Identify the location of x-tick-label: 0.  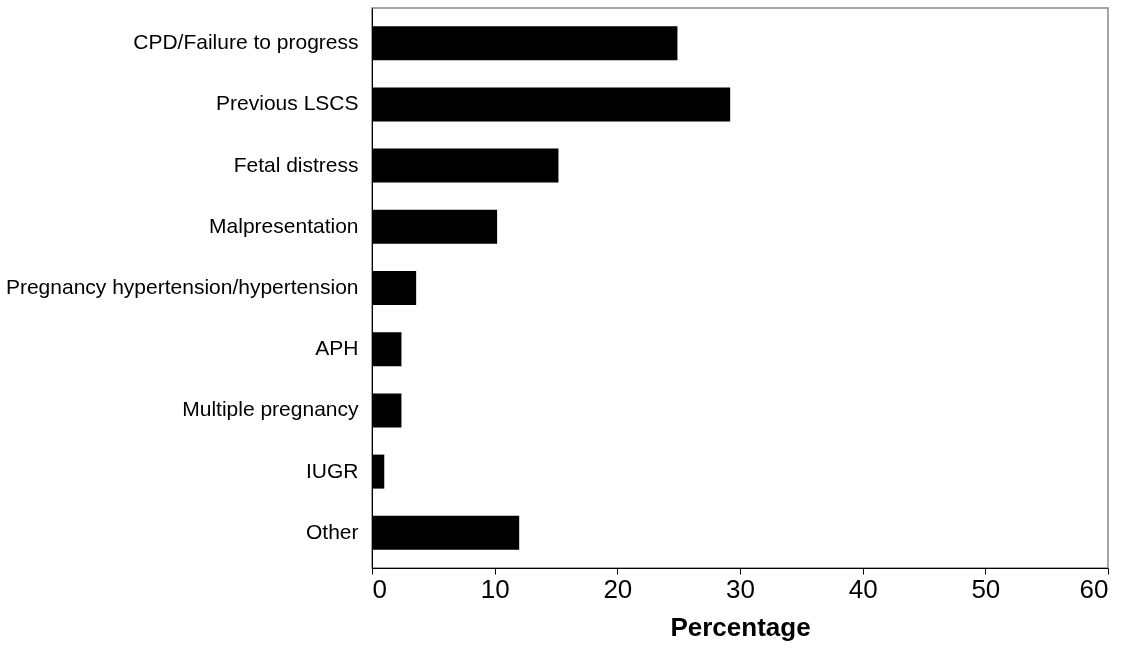
(379, 588).